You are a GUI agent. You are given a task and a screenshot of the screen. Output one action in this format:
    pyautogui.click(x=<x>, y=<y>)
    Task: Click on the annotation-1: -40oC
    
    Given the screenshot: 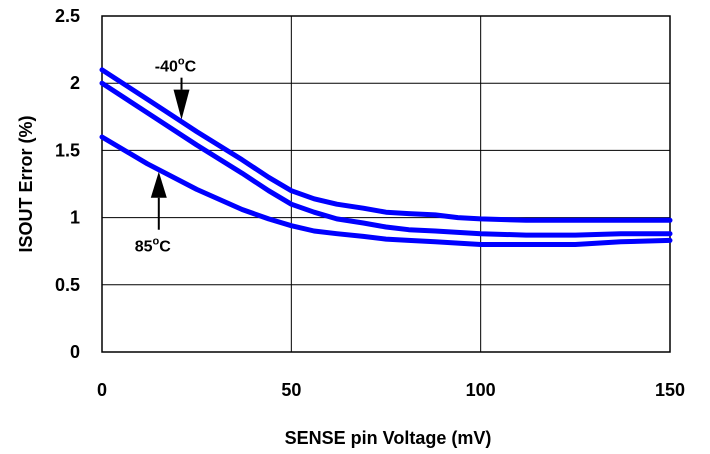 What is the action you would take?
    pyautogui.click(x=176, y=88)
    